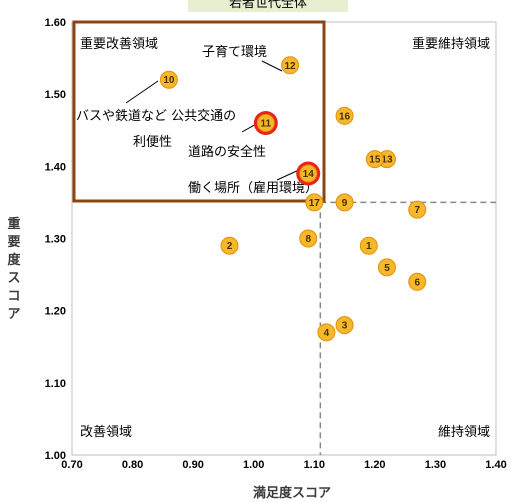 This screenshot has width=513, height=502. Describe the element at coordinates (55, 312) in the screenshot. I see `y-tick-label: 1.20` at that location.